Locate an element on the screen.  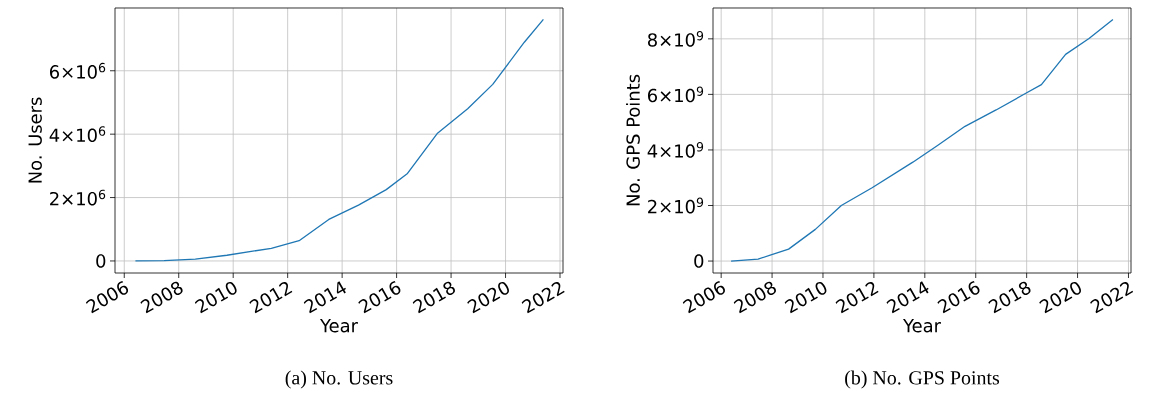
y-tick-label: 4×10$^{9}$ is located at coordinates (675, 150).